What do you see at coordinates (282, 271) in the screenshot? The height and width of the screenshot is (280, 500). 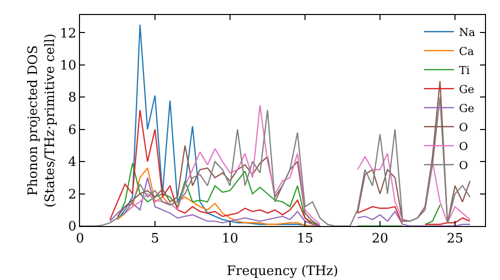 I see `x-axis-title: Frequency (THz)` at bounding box center [282, 271].